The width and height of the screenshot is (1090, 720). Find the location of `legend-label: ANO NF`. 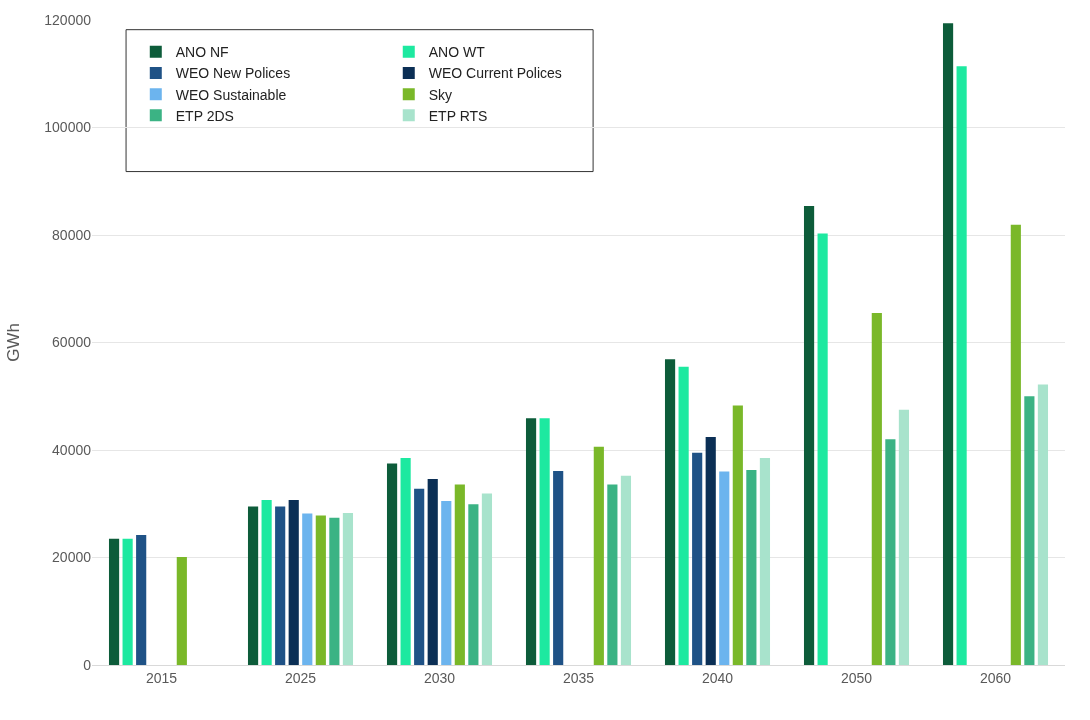

legend-label: ANO NF is located at coordinates (202, 52).